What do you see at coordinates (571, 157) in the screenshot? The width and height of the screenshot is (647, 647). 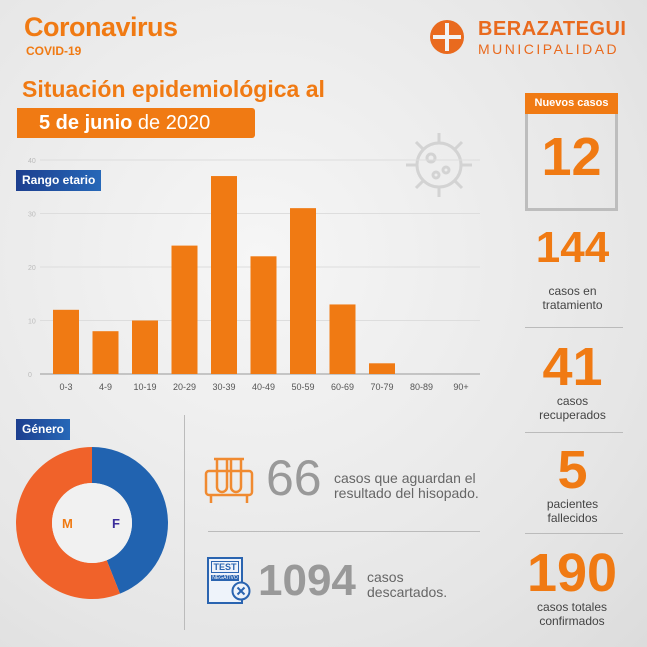 I see `new-cases-value: 12` at bounding box center [571, 157].